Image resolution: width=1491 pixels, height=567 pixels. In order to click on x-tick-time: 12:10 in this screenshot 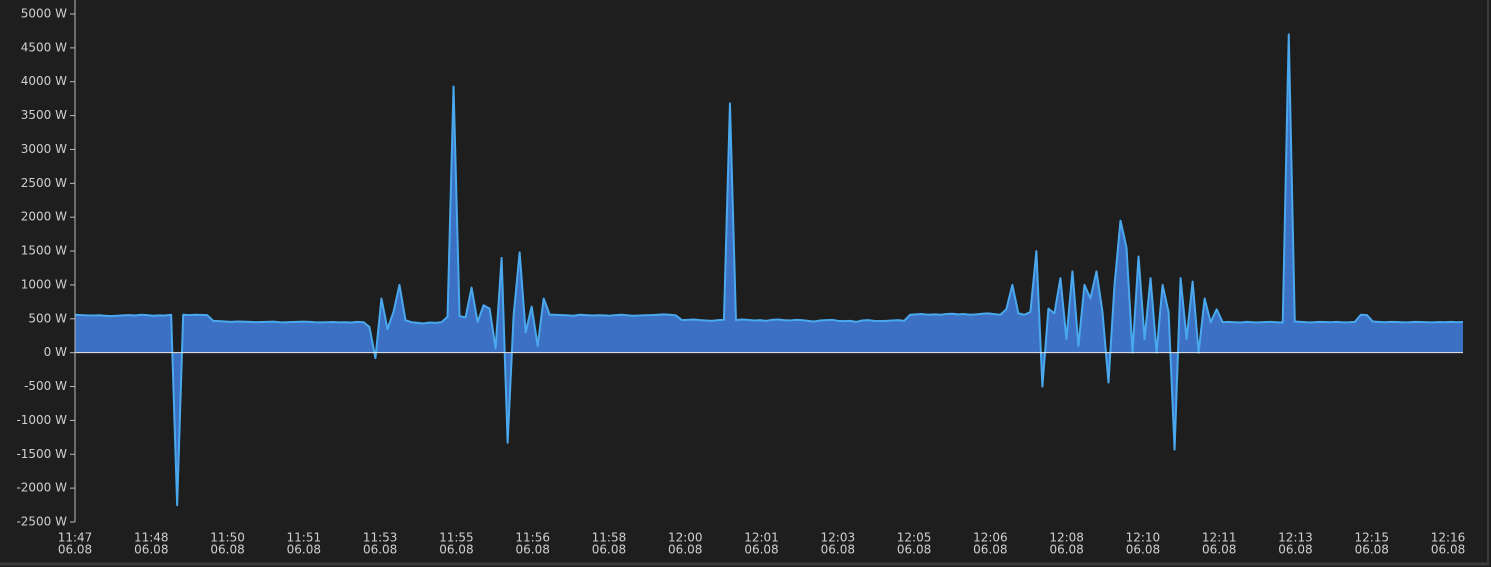, I will do `click(1143, 538)`.